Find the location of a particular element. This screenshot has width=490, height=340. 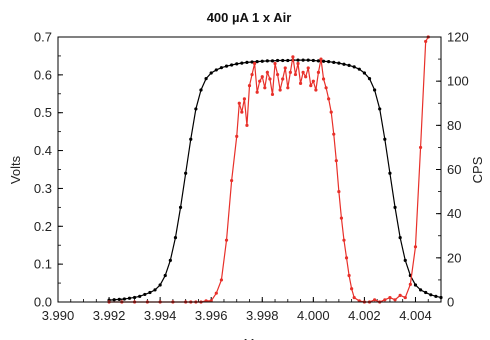

y-right-tick-label: 40 is located at coordinates (454, 213).